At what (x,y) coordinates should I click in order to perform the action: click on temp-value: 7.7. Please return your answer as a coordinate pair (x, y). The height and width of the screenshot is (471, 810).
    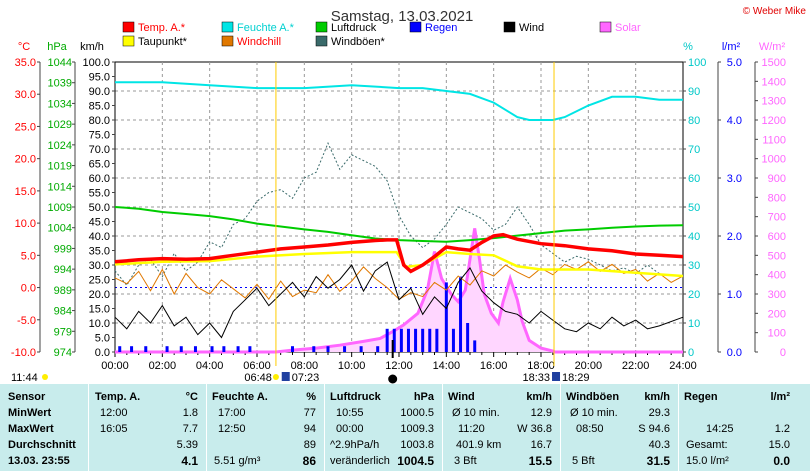
    Looking at the image, I should click on (190, 429).